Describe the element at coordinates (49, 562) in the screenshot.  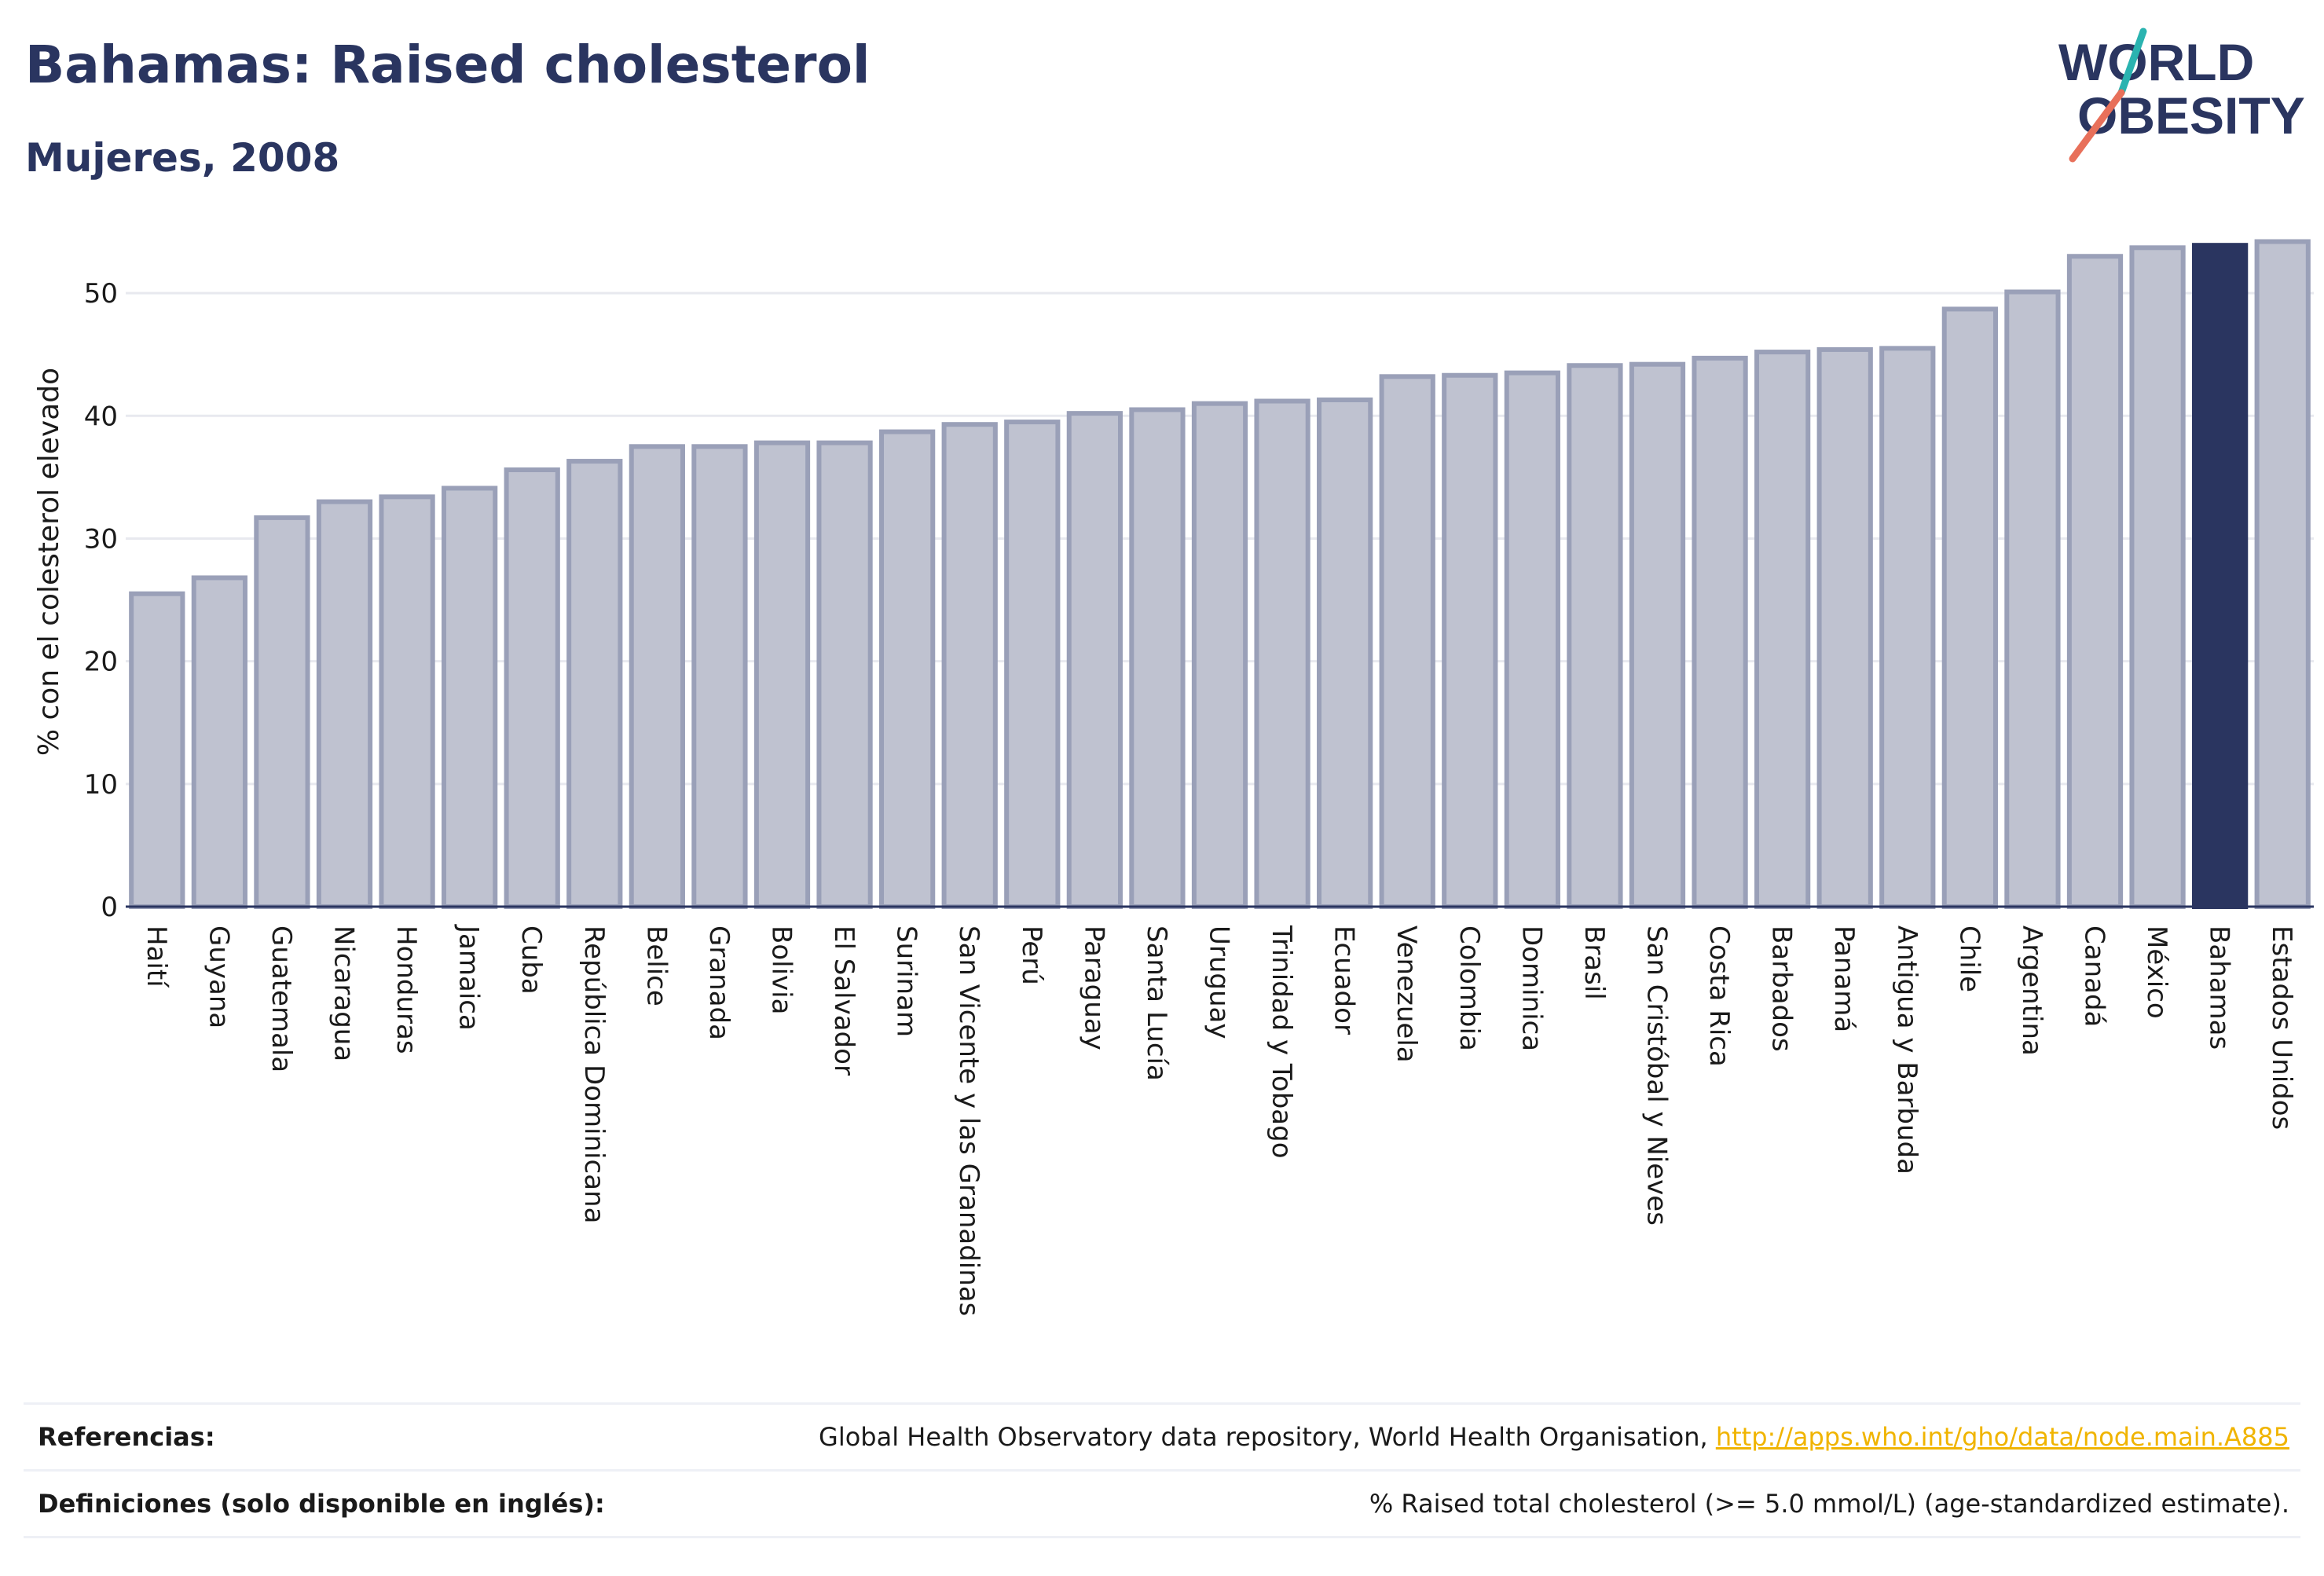
I see `y-axis-label: % con el colesterol elevado` at that location.